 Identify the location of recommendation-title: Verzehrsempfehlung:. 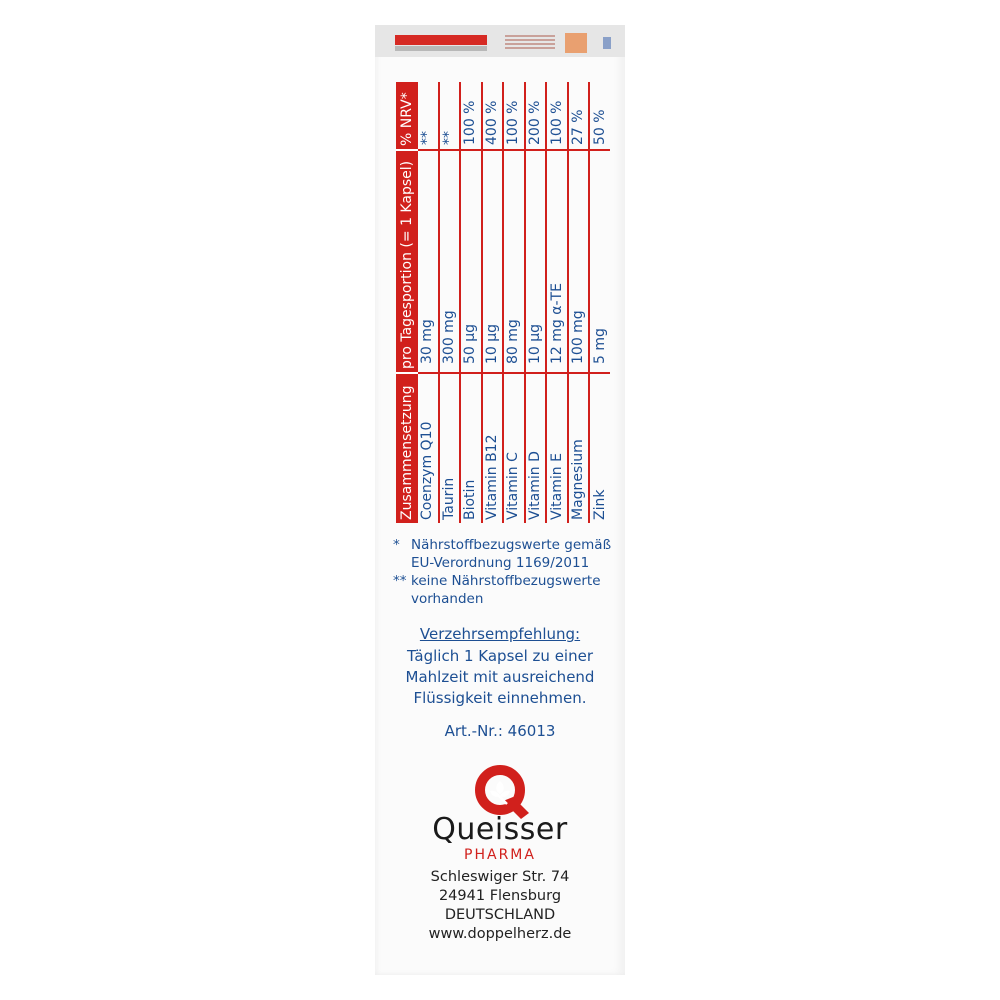
(500, 634).